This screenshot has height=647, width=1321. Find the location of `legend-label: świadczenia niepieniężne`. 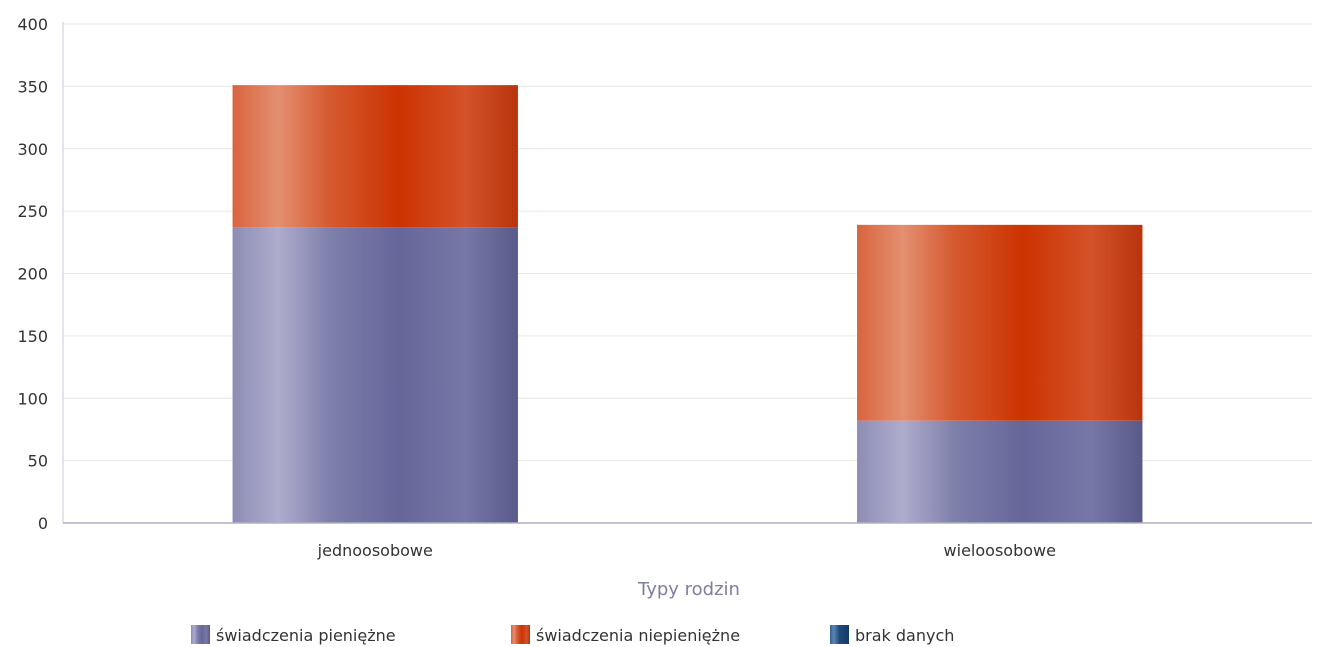

legend-label: świadczenia niepieniężne is located at coordinates (638, 635).